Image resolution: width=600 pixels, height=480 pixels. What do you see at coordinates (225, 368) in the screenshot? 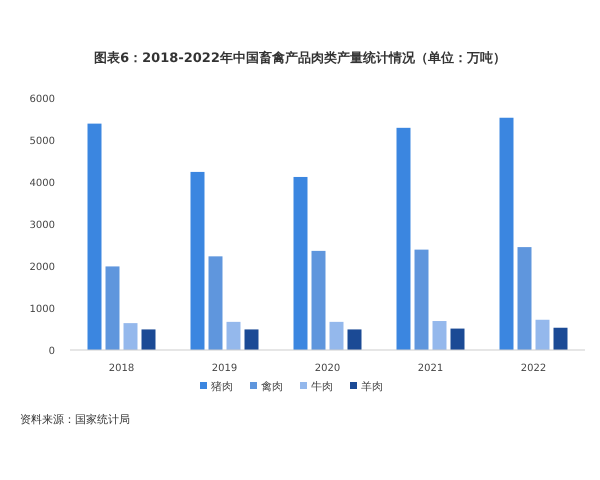
I see `x-tick-label: 2019` at bounding box center [225, 368].